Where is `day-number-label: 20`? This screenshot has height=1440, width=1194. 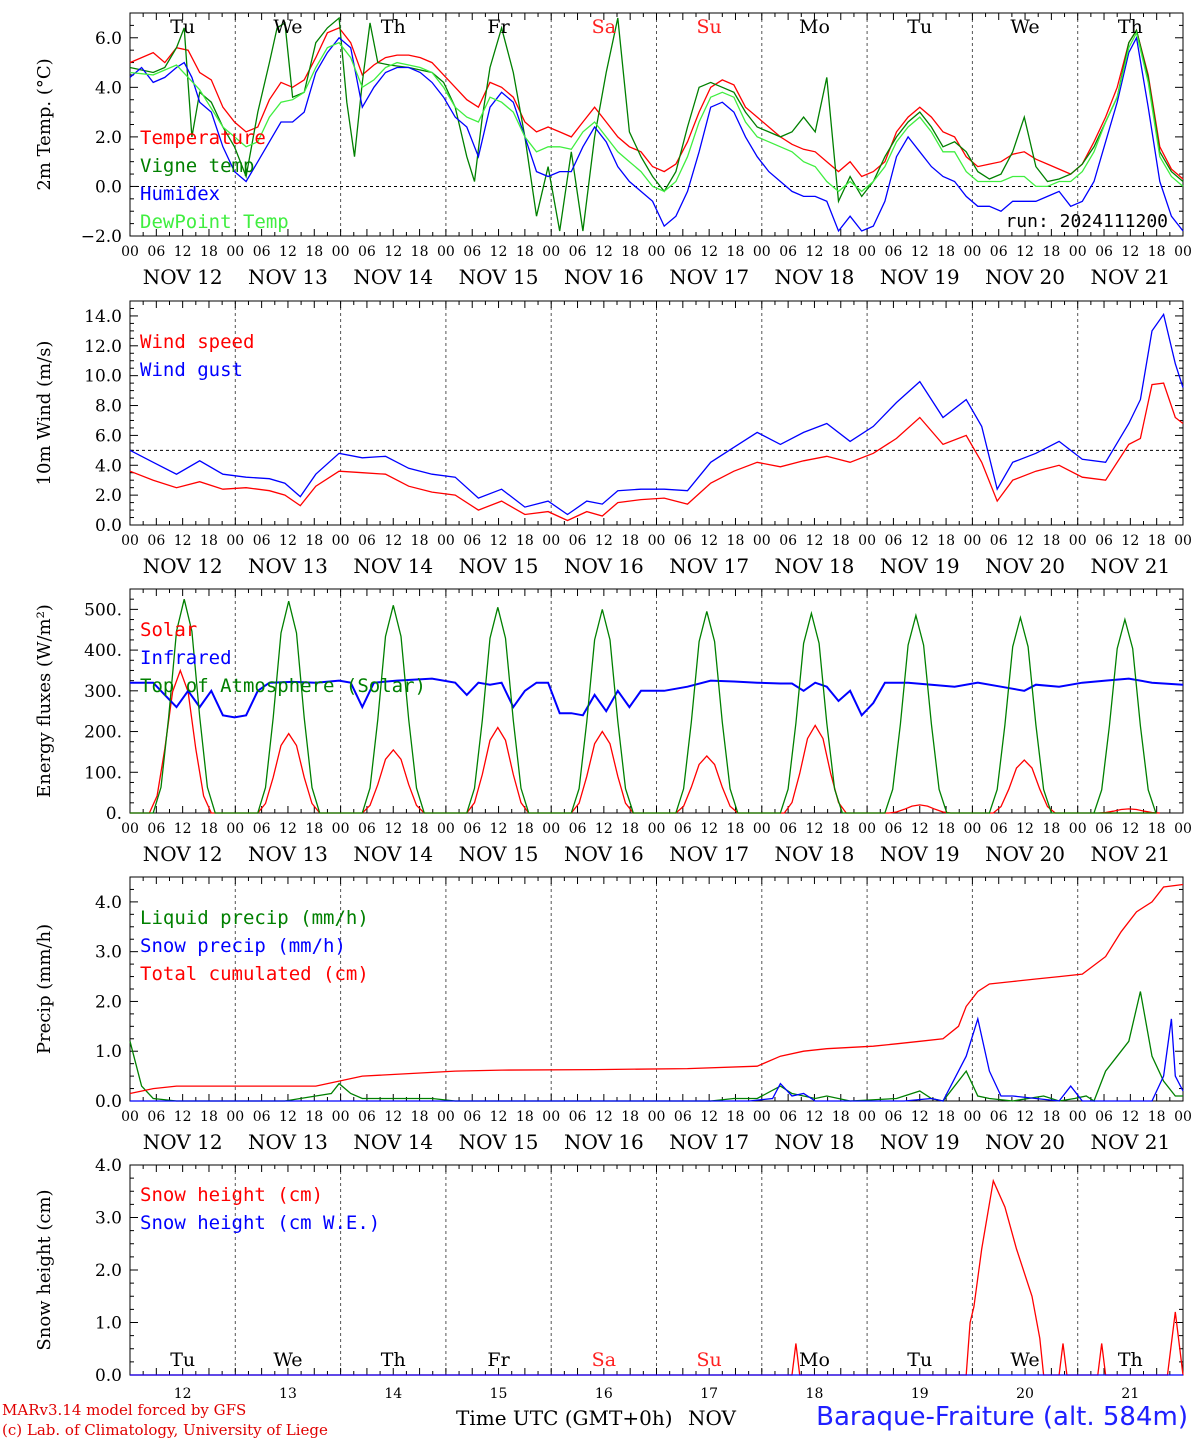 day-number-label: 20 is located at coordinates (1025, 1394).